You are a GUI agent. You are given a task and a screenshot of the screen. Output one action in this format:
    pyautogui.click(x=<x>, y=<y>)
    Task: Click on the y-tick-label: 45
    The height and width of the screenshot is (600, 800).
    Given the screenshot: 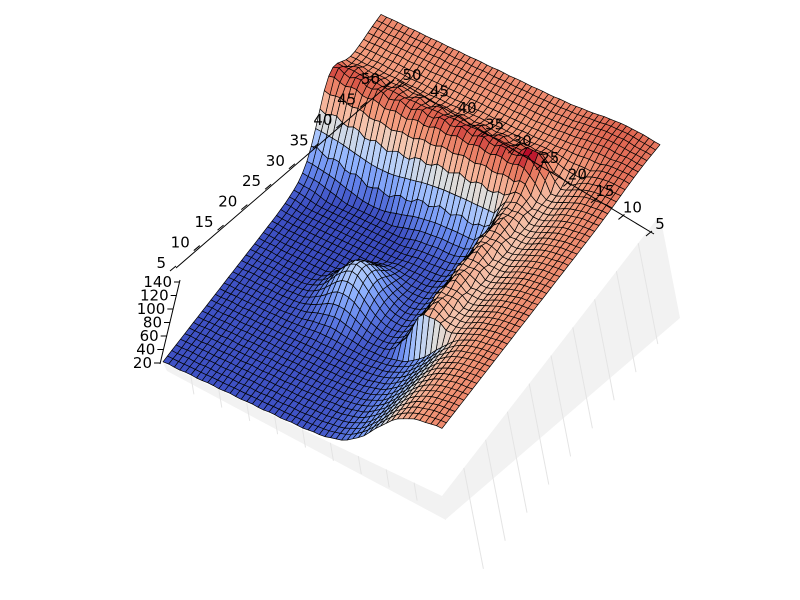 What is the action you would take?
    pyautogui.click(x=346, y=99)
    